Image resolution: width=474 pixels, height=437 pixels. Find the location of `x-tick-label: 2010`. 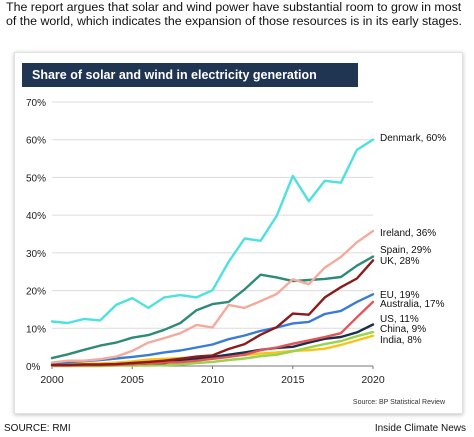

x-tick-label: 2010 is located at coordinates (213, 380).